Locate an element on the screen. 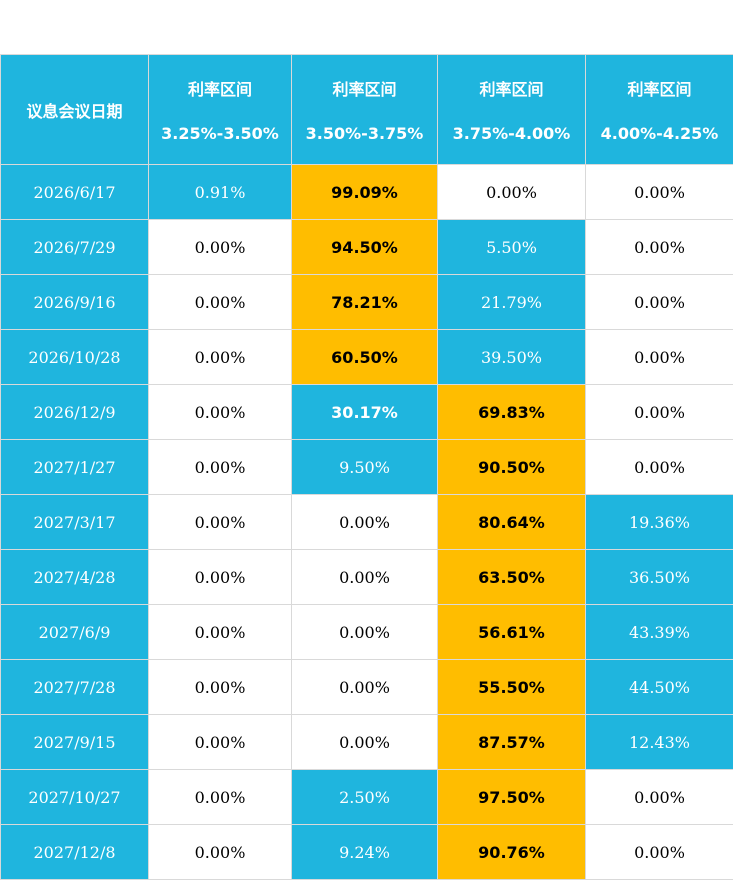 The image size is (733, 880). probability-cell: 56.61% is located at coordinates (512, 632).